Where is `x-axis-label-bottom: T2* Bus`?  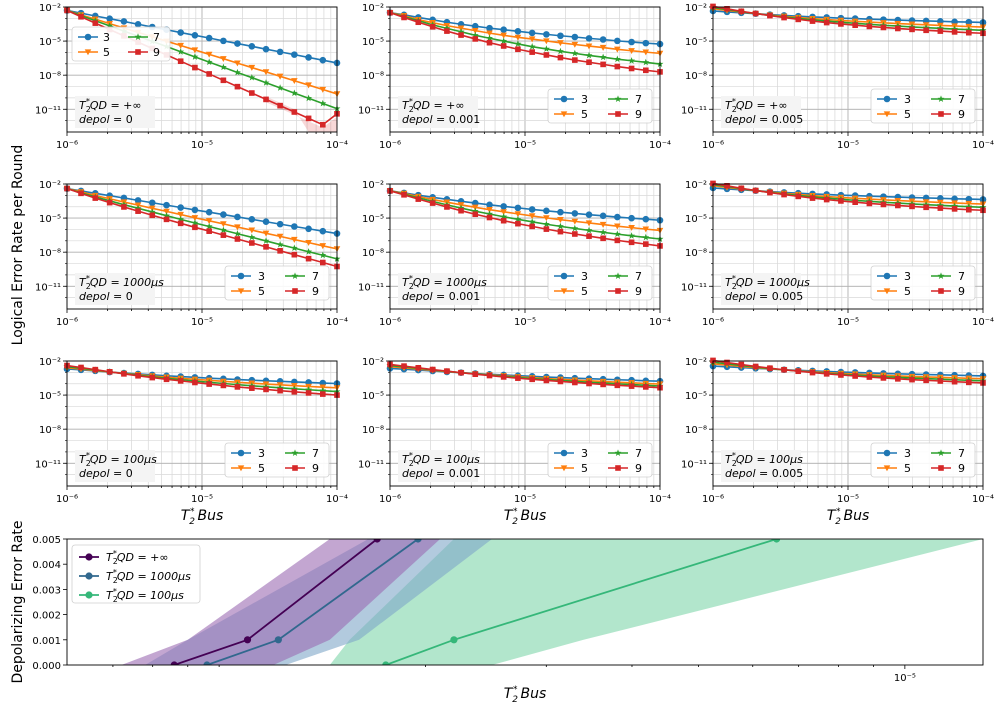 x-axis-label-bottom: T2* Bus is located at coordinates (525, 695).